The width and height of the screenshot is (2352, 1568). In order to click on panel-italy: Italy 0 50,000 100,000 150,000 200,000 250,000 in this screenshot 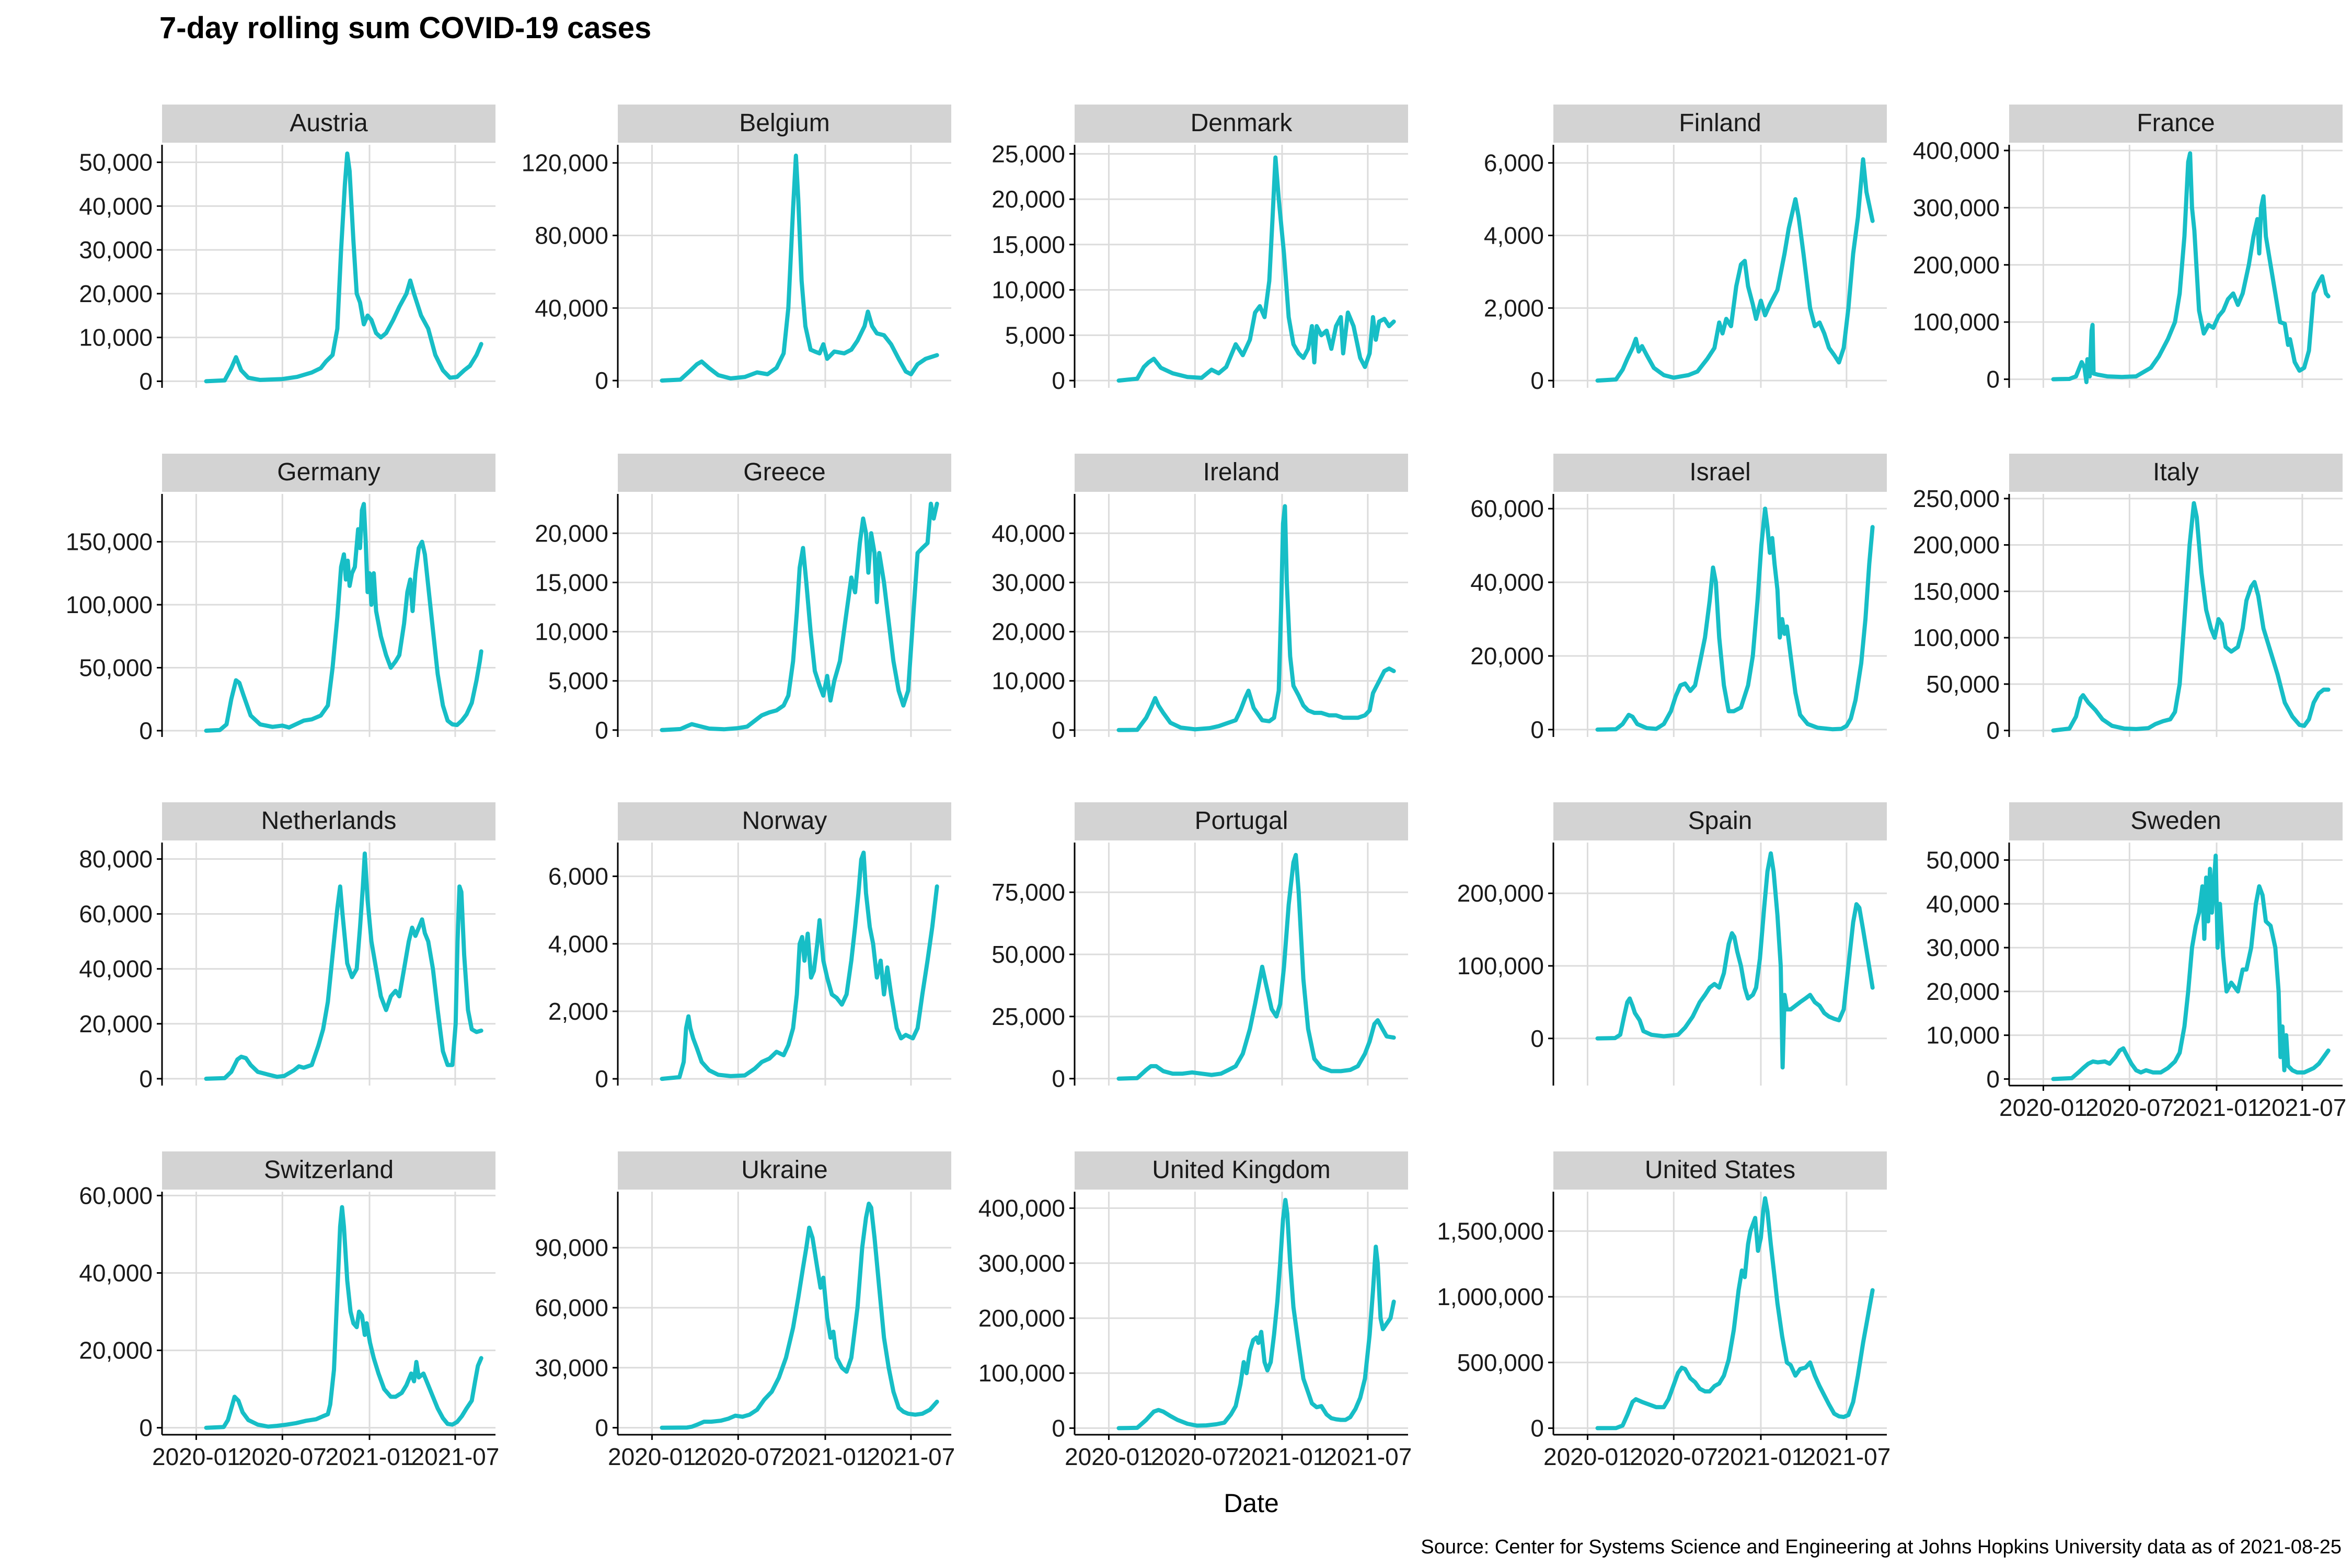, I will do `click(2128, 599)`.